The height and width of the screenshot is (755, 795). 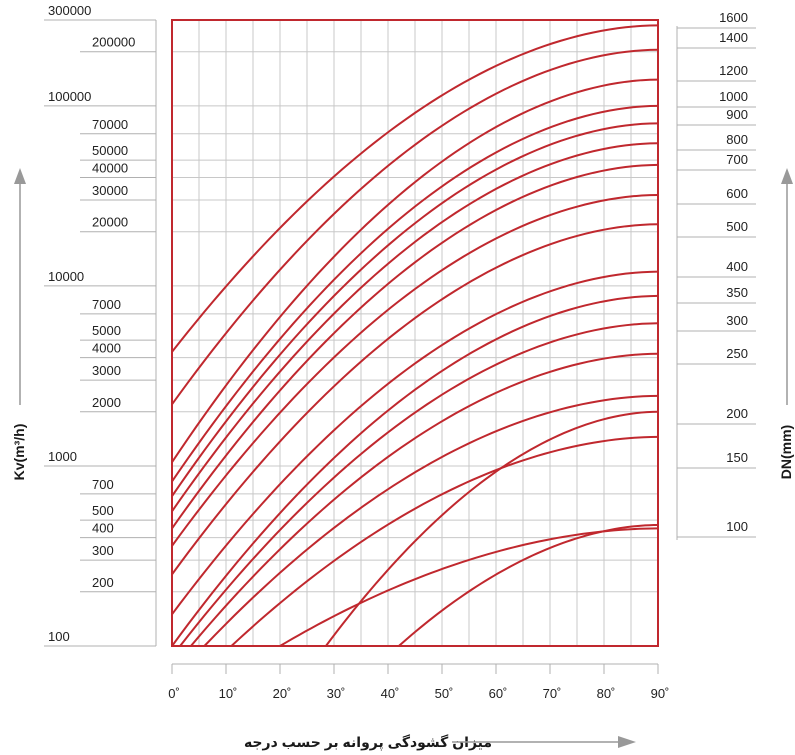 What do you see at coordinates (737, 114) in the screenshot?
I see `dn-tick-label: 900` at bounding box center [737, 114].